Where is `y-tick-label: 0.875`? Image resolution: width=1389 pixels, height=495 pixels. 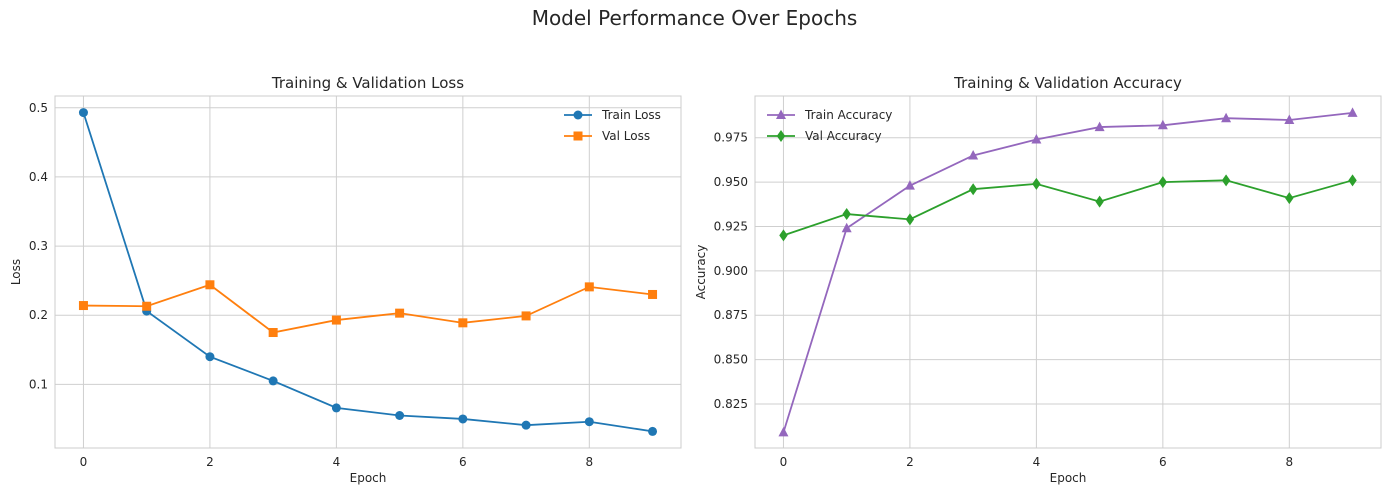
y-tick-label: 0.875 is located at coordinates (731, 315).